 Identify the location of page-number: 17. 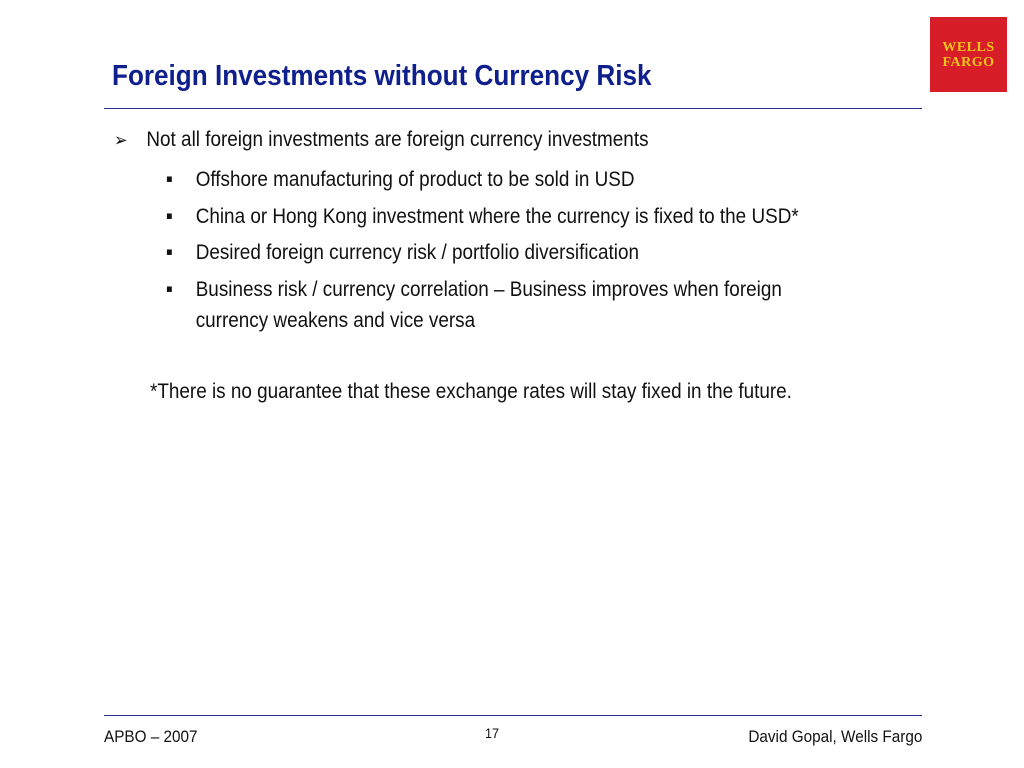
(492, 733).